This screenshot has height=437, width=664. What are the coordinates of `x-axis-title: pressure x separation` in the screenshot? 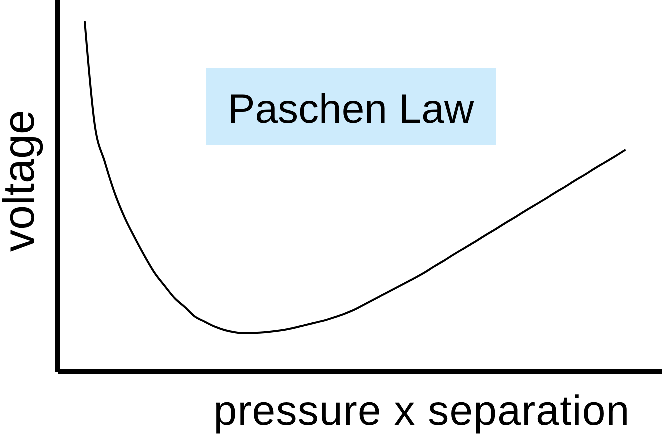 It's located at (422, 410).